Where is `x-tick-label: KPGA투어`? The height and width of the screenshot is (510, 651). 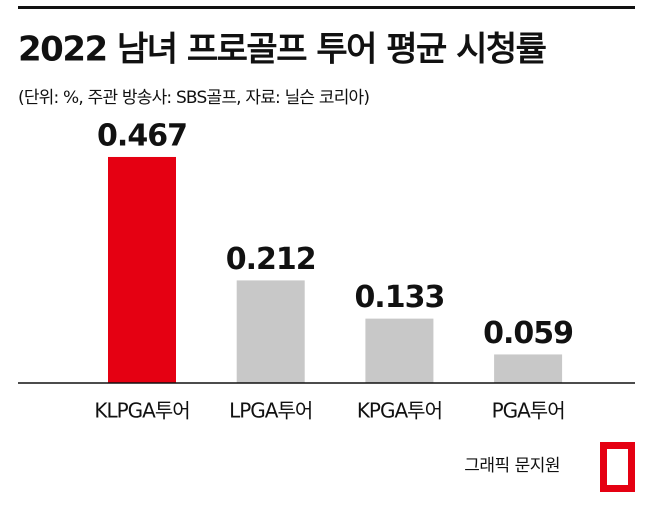 x-tick-label: KPGA투어 is located at coordinates (399, 411).